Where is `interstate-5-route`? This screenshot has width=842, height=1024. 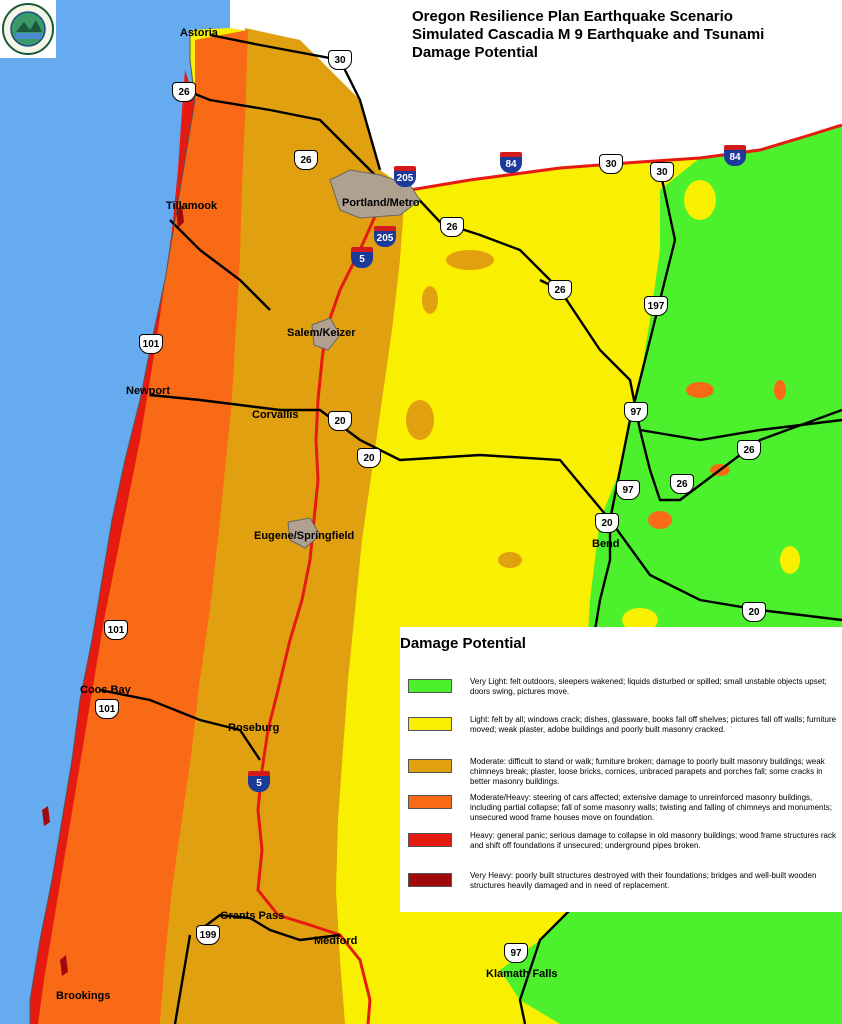 interstate-5-route is located at coordinates (319, 614).